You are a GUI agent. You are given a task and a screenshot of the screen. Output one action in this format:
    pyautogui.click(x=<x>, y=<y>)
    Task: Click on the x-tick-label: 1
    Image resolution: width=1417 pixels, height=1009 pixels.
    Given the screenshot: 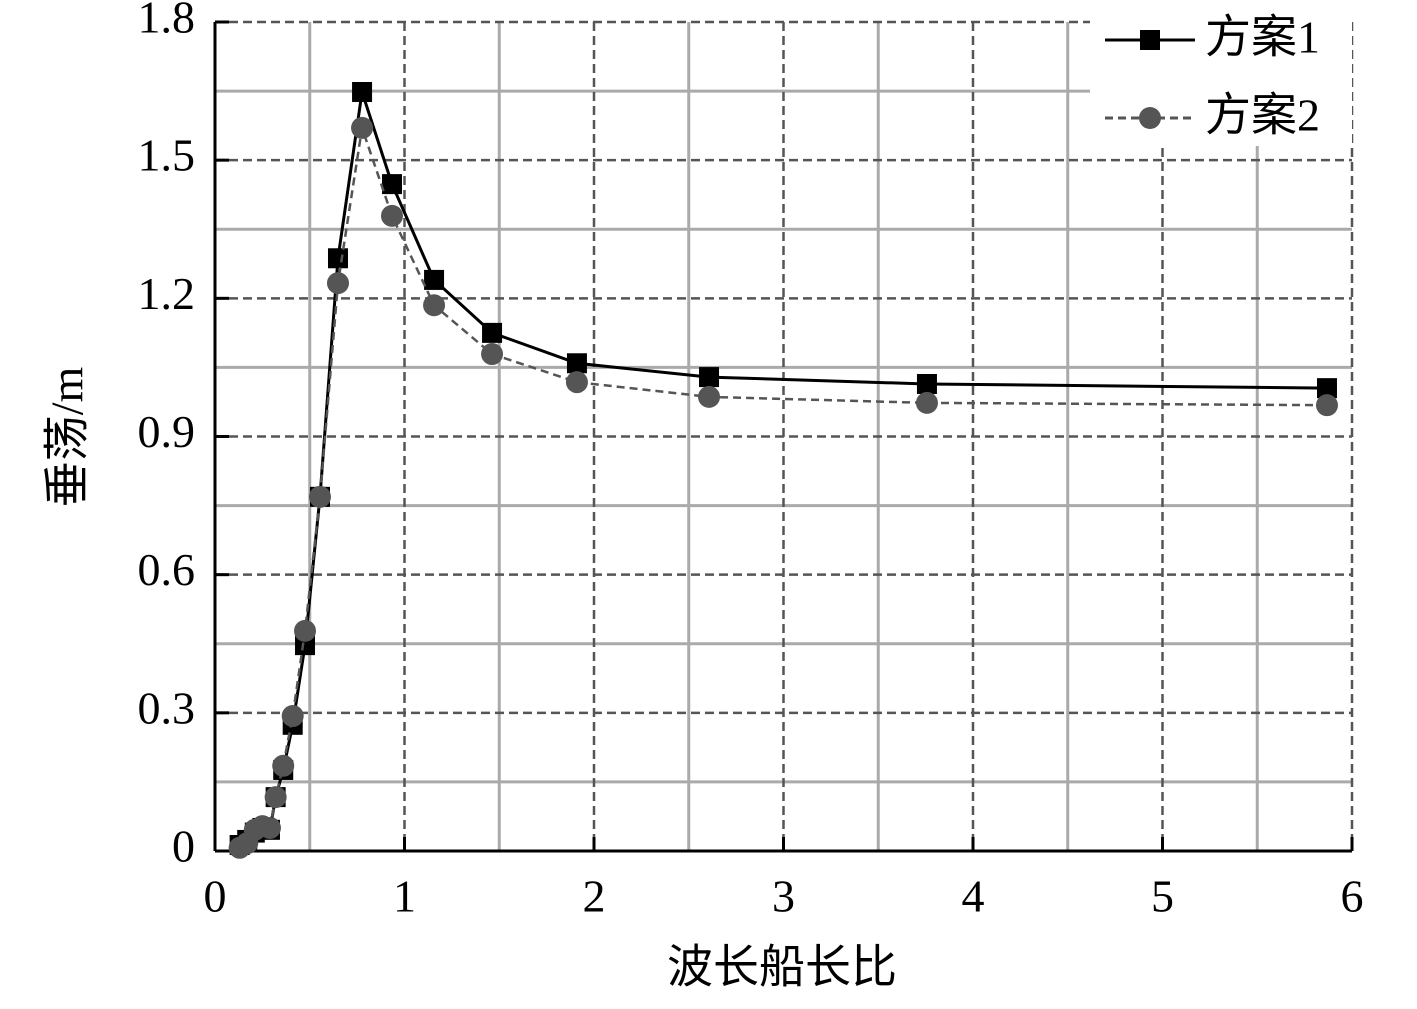 What is the action you would take?
    pyautogui.click(x=404, y=896)
    